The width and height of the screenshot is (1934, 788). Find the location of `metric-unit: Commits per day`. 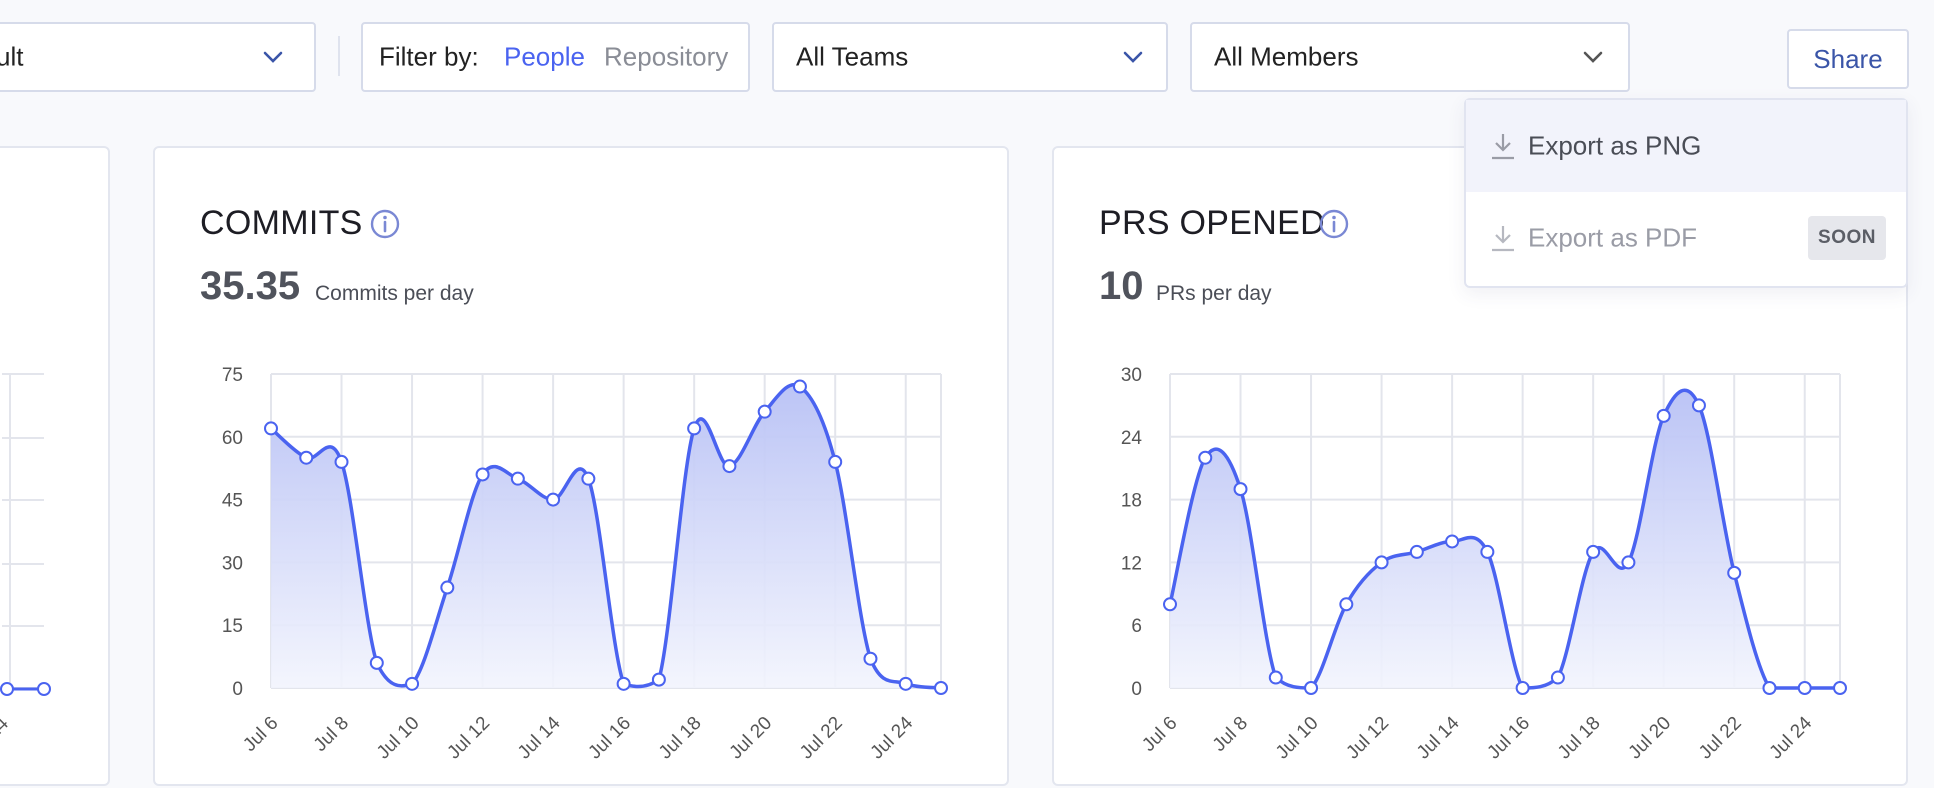

metric-unit: Commits per day is located at coordinates (394, 293).